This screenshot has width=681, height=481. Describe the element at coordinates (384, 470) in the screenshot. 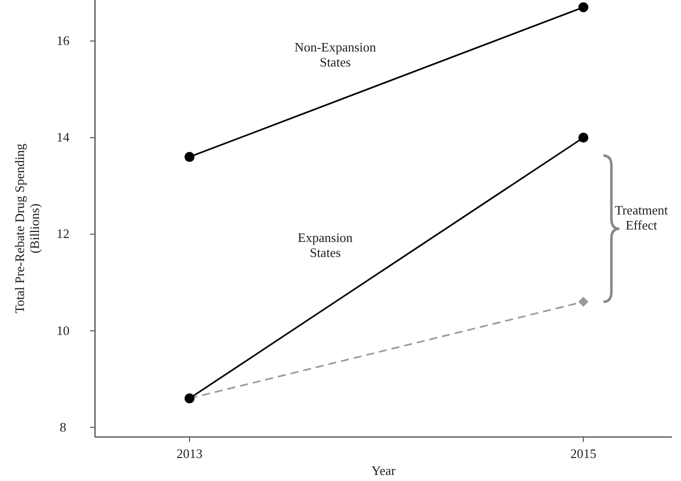

I see `x-axis-title: Year` at that location.